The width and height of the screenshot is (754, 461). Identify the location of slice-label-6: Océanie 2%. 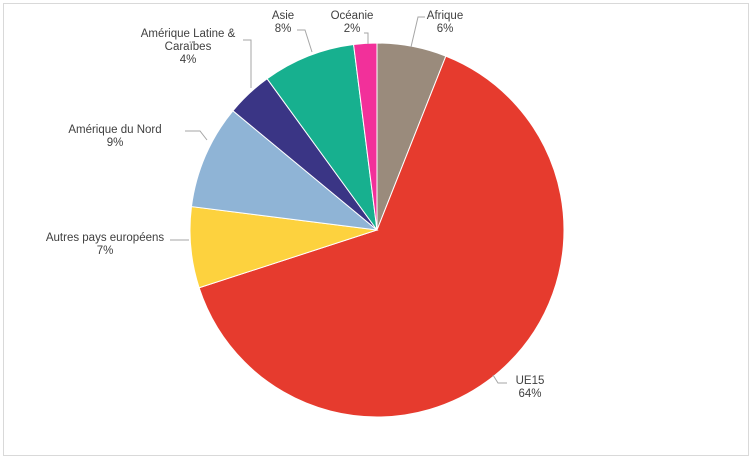
(352, 22).